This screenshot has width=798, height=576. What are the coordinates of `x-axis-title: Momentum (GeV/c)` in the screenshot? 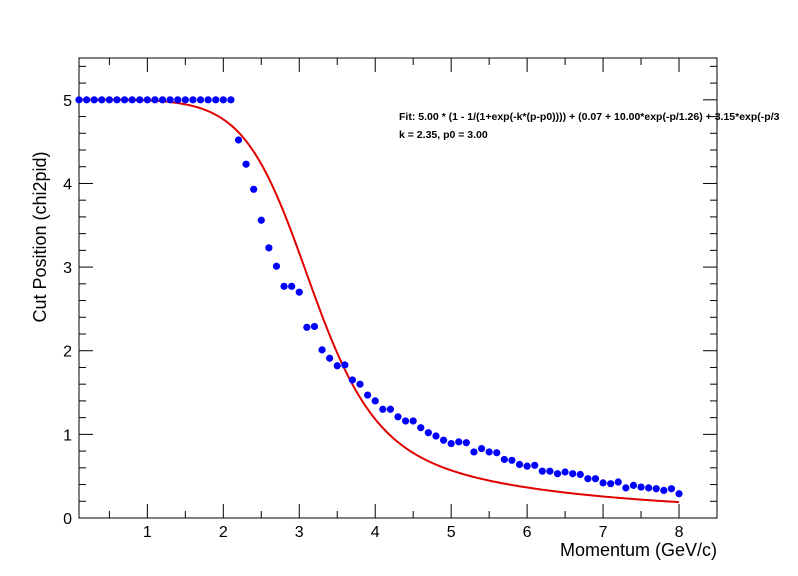 It's located at (638, 550).